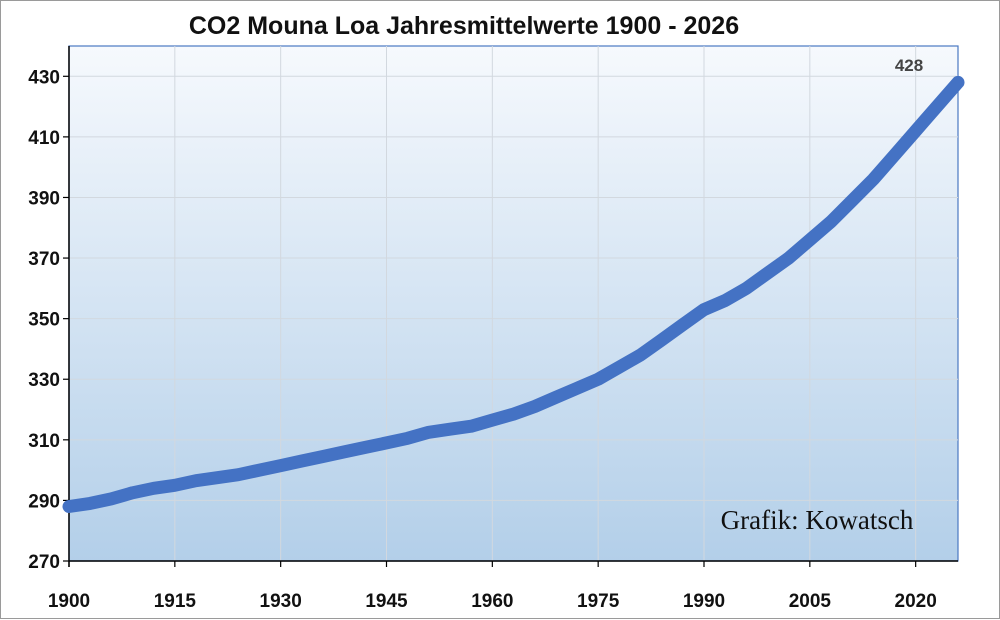 The width and height of the screenshot is (1000, 620). Describe the element at coordinates (44, 198) in the screenshot. I see `y-tick-label: 390` at that location.